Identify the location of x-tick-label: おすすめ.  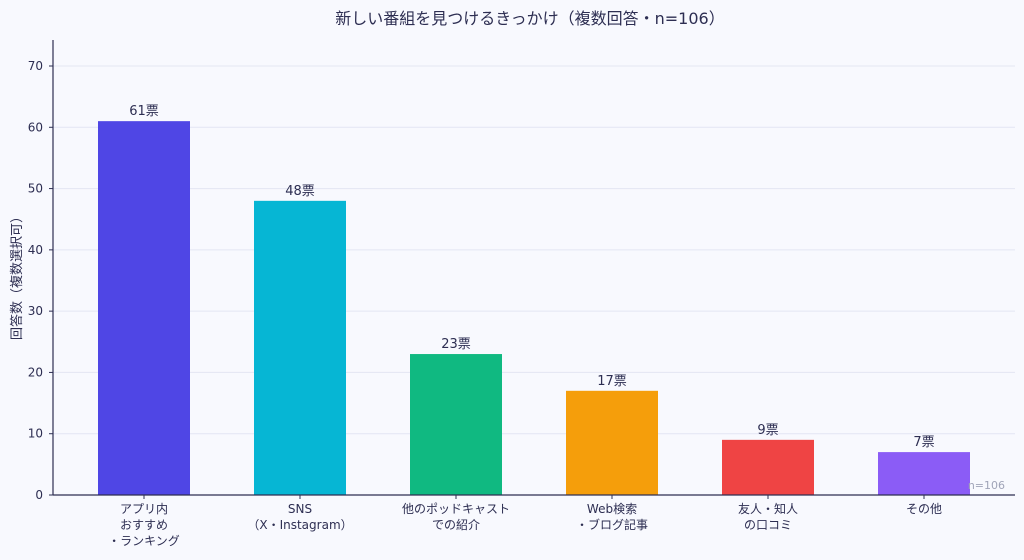
(144, 525).